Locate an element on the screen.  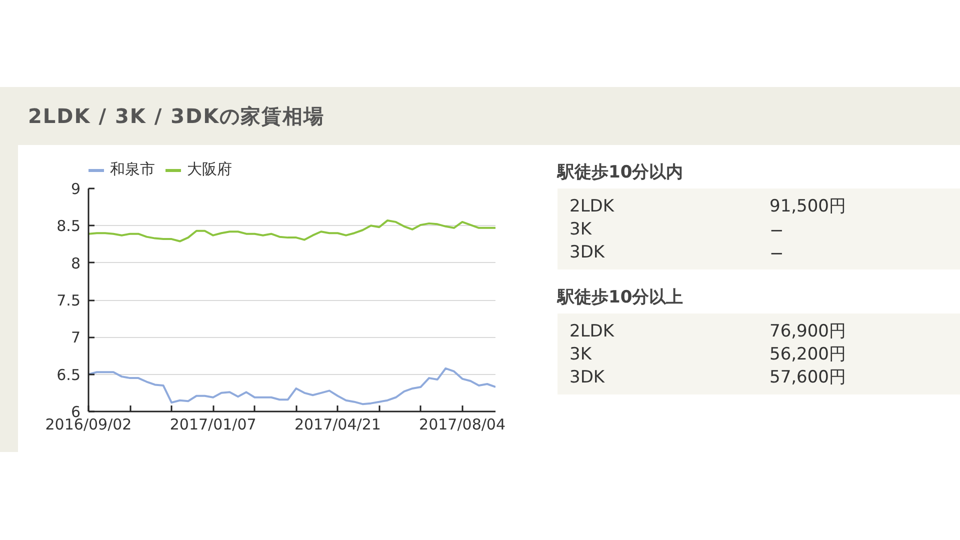
legend-label: 大阪府 is located at coordinates (209, 169).